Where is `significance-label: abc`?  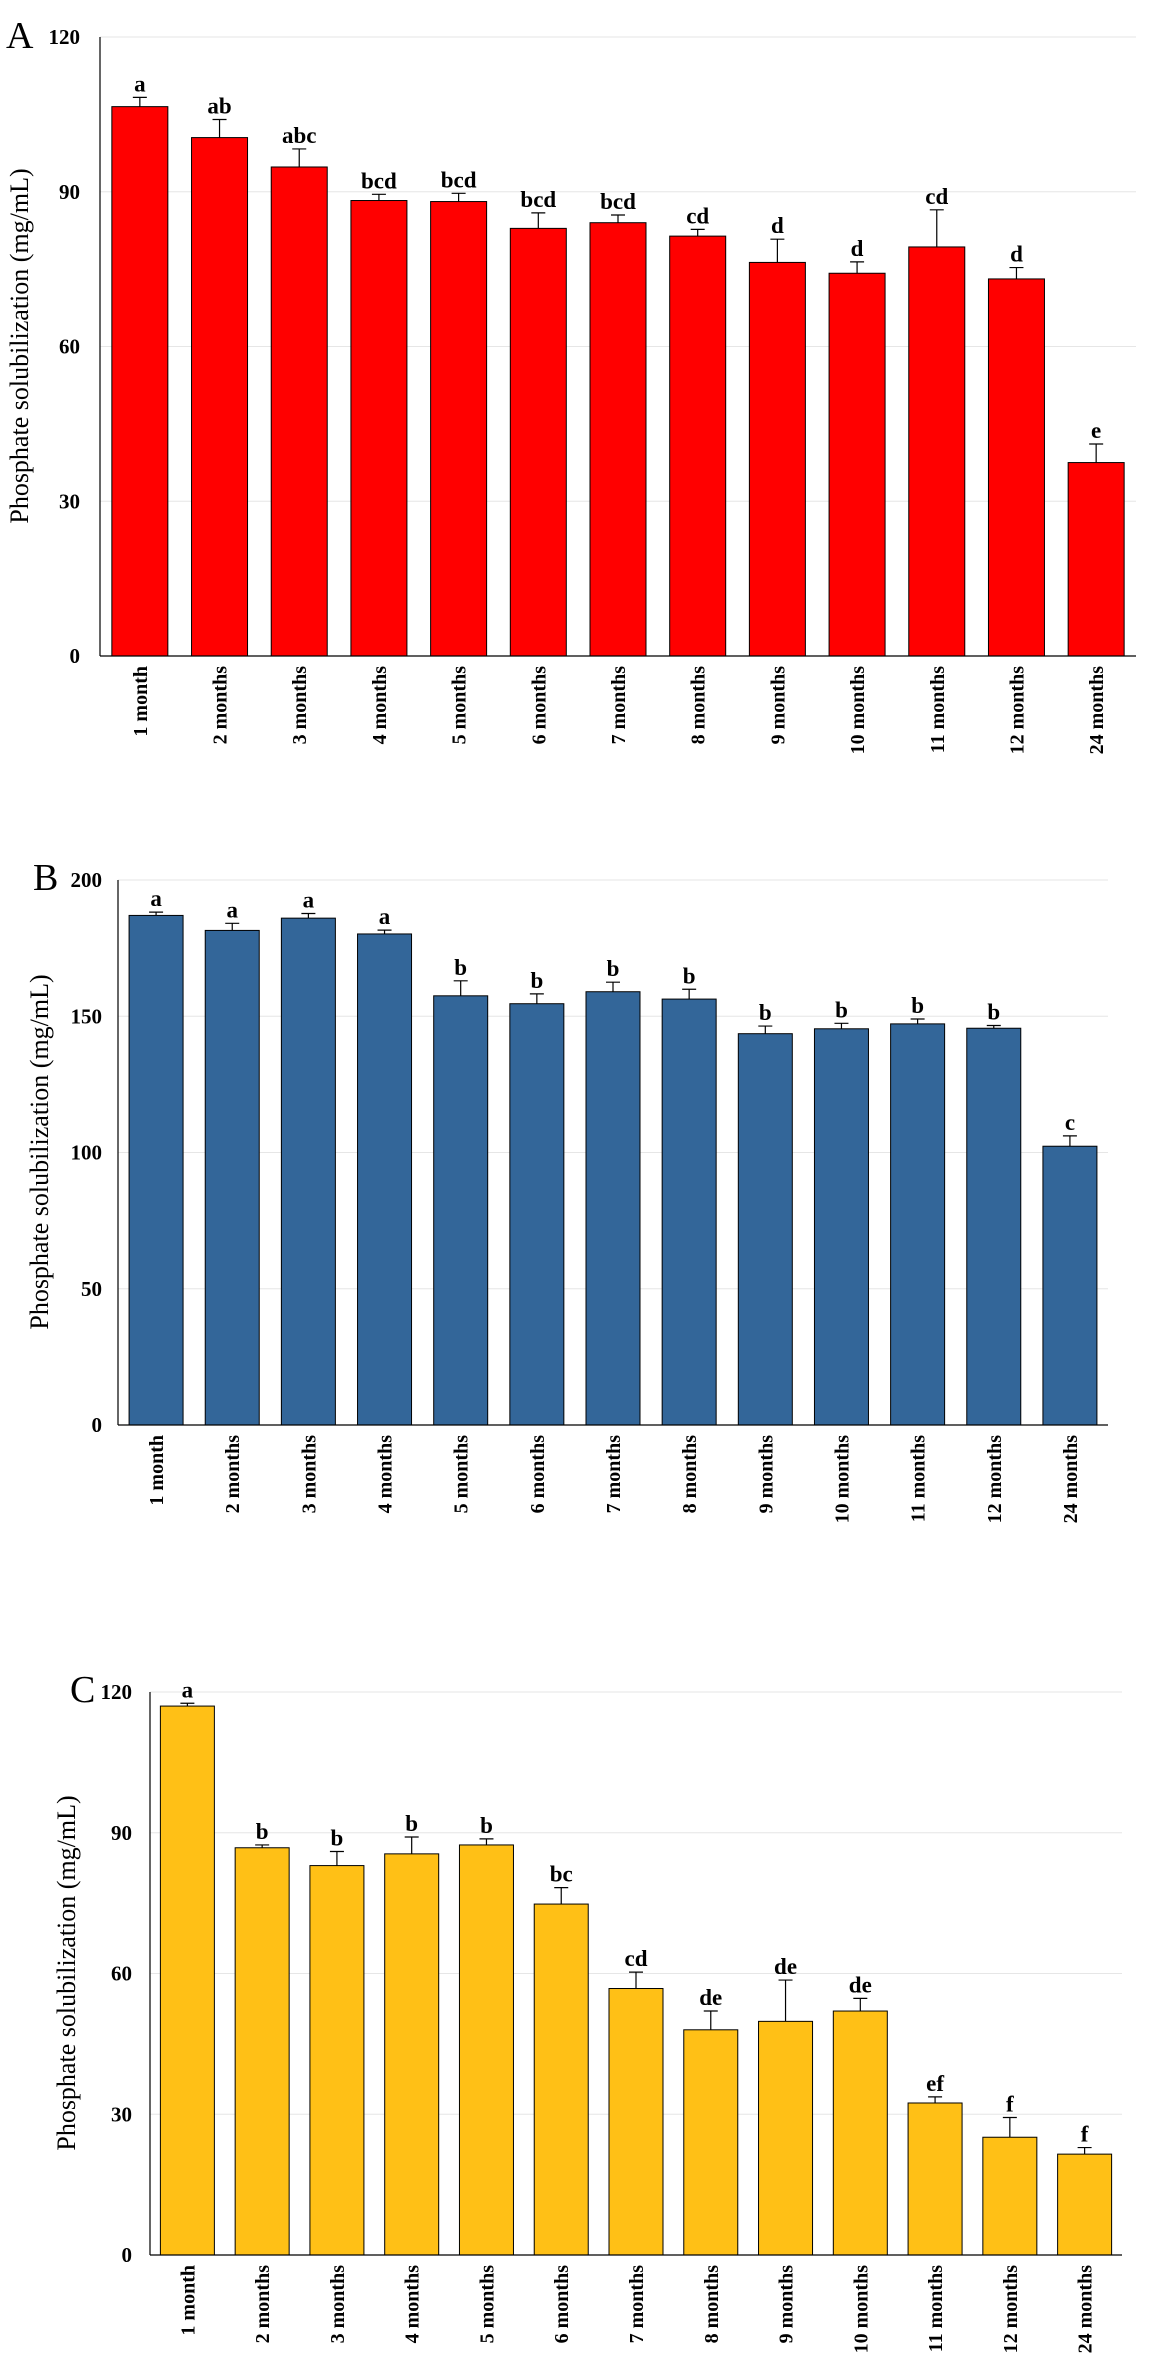 significance-label: abc is located at coordinates (299, 135).